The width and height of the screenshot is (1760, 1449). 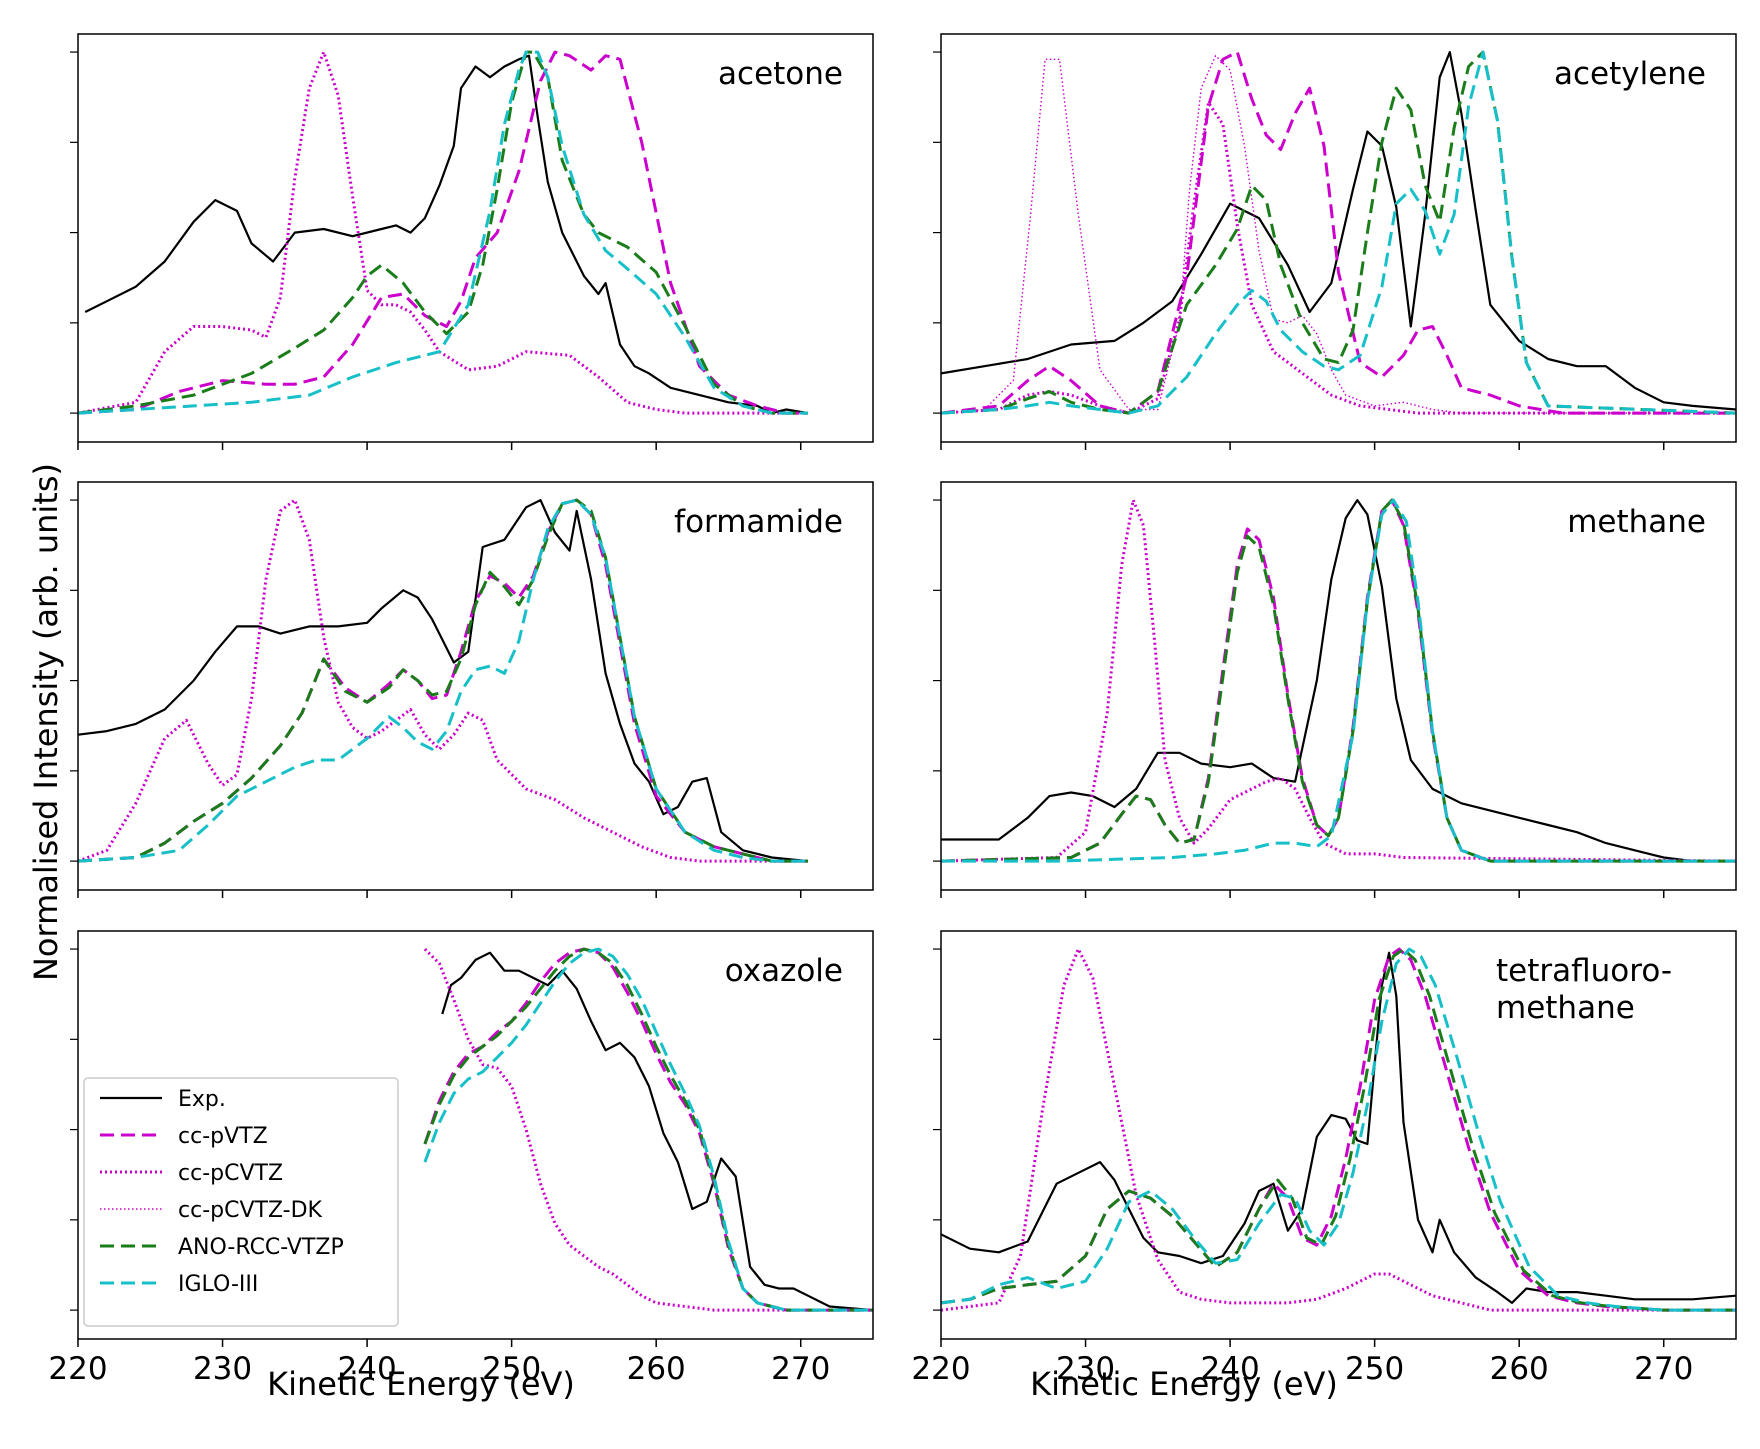 What do you see at coordinates (230, 1173) in the screenshot?
I see `legend-label-cc-pcvtz: cc-pCVTZ` at bounding box center [230, 1173].